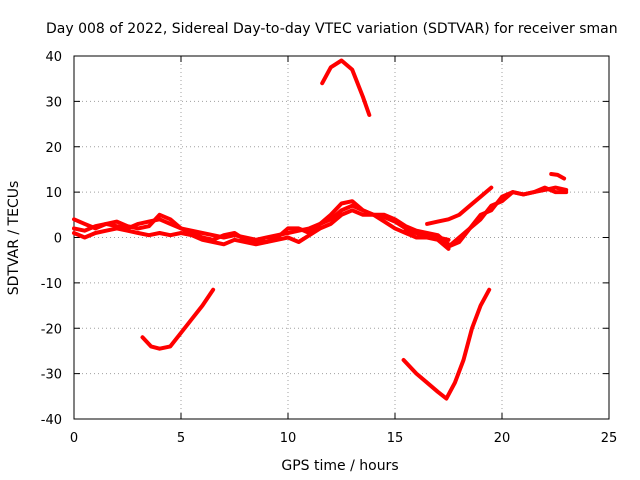  What do you see at coordinates (288, 438) in the screenshot?
I see `x-tick-label: 10` at bounding box center [288, 438].